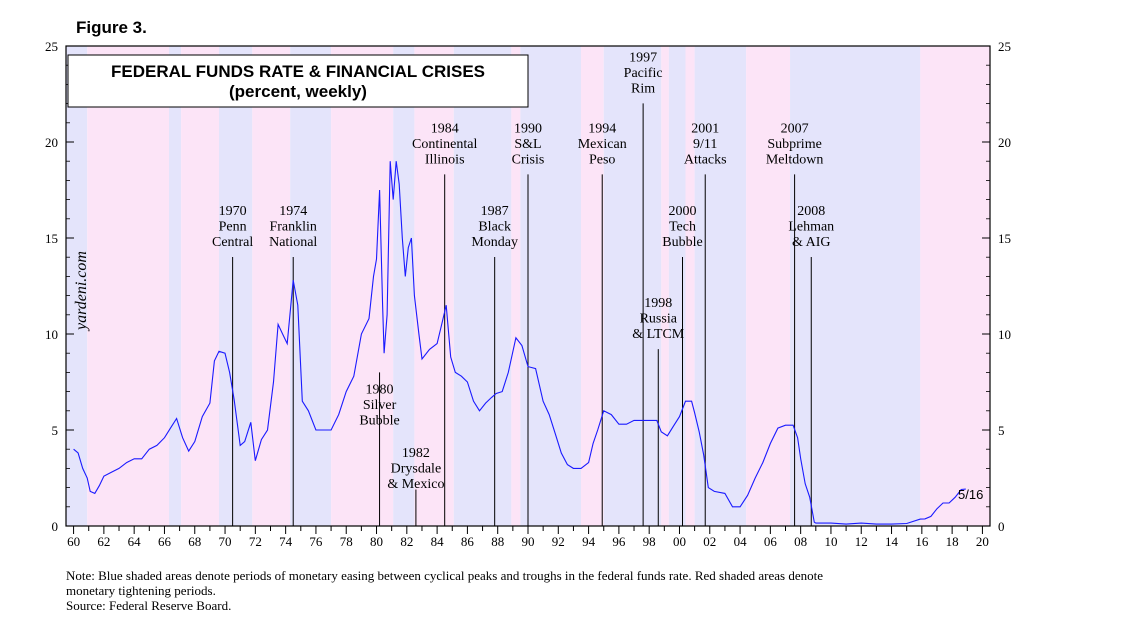 This screenshot has height=621, width=1138. What do you see at coordinates (293, 227) in the screenshot?
I see `event-label: 1974 Franklin National` at bounding box center [293, 227].